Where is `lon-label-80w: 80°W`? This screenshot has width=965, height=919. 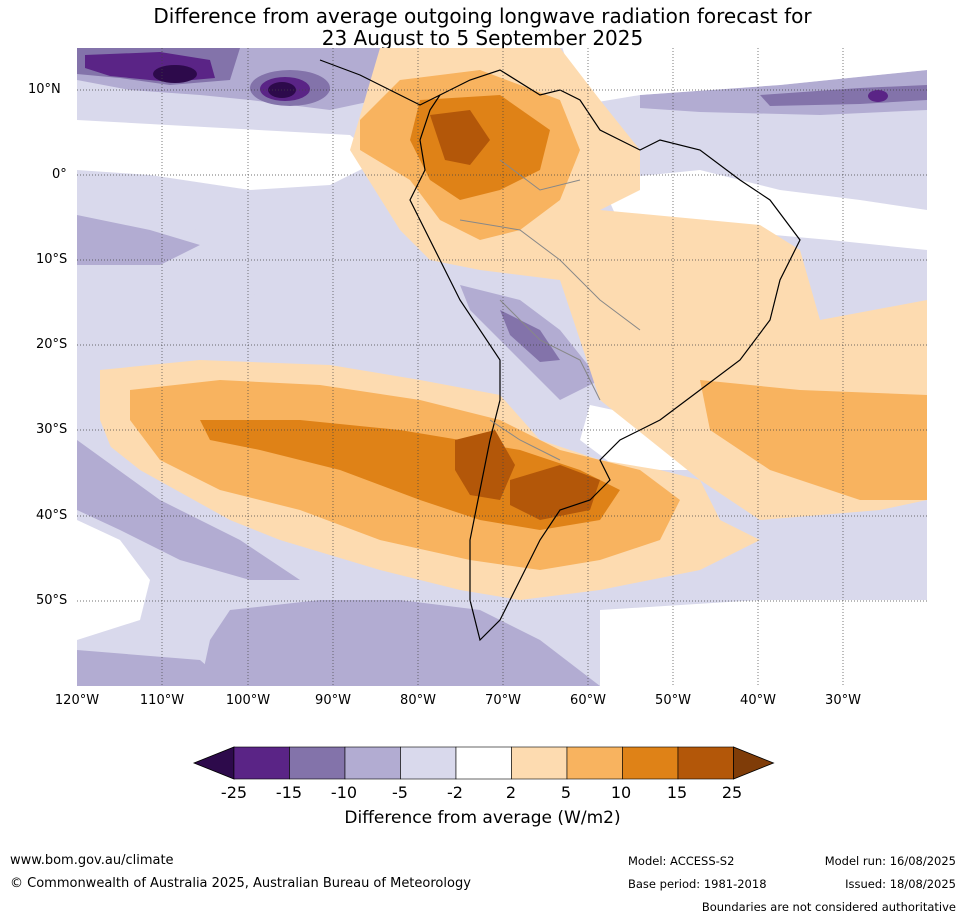 lon-label-80w: 80°W is located at coordinates (418, 700).